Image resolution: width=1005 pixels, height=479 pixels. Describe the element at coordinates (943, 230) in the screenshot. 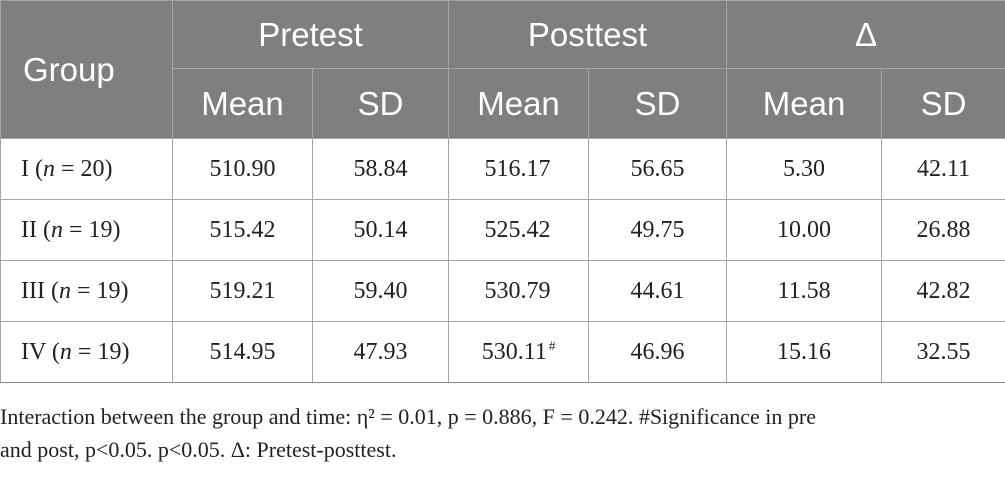

I see `delta-sd-cell: 26.88` at that location.